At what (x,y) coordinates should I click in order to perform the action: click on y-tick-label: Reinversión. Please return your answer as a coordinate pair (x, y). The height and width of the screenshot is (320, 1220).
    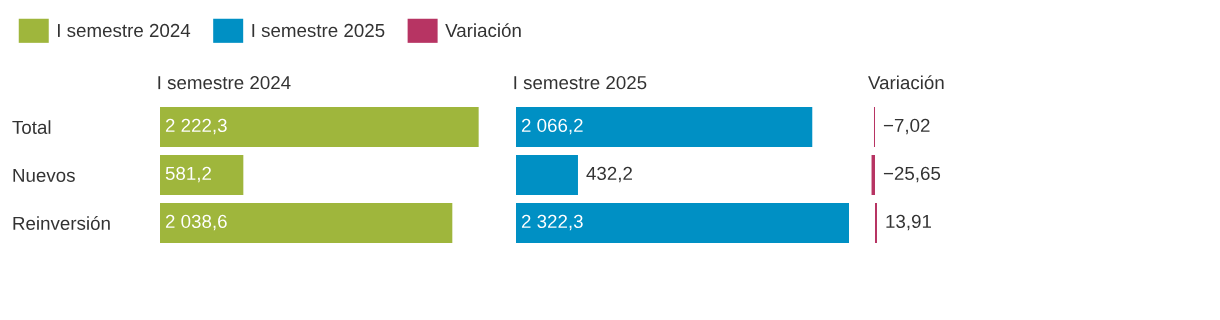
    Looking at the image, I should click on (61, 222).